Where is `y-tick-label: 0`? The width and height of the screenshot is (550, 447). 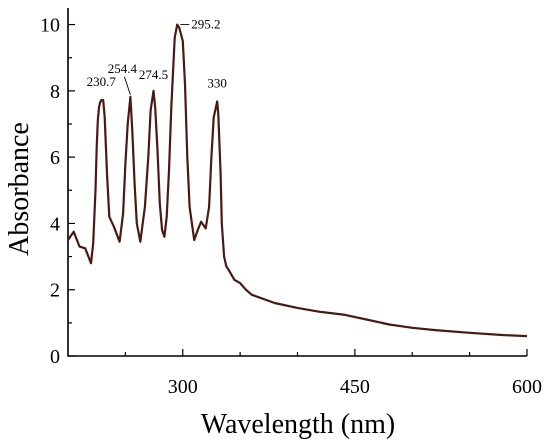
y-tick-label: 0 is located at coordinates (55, 357).